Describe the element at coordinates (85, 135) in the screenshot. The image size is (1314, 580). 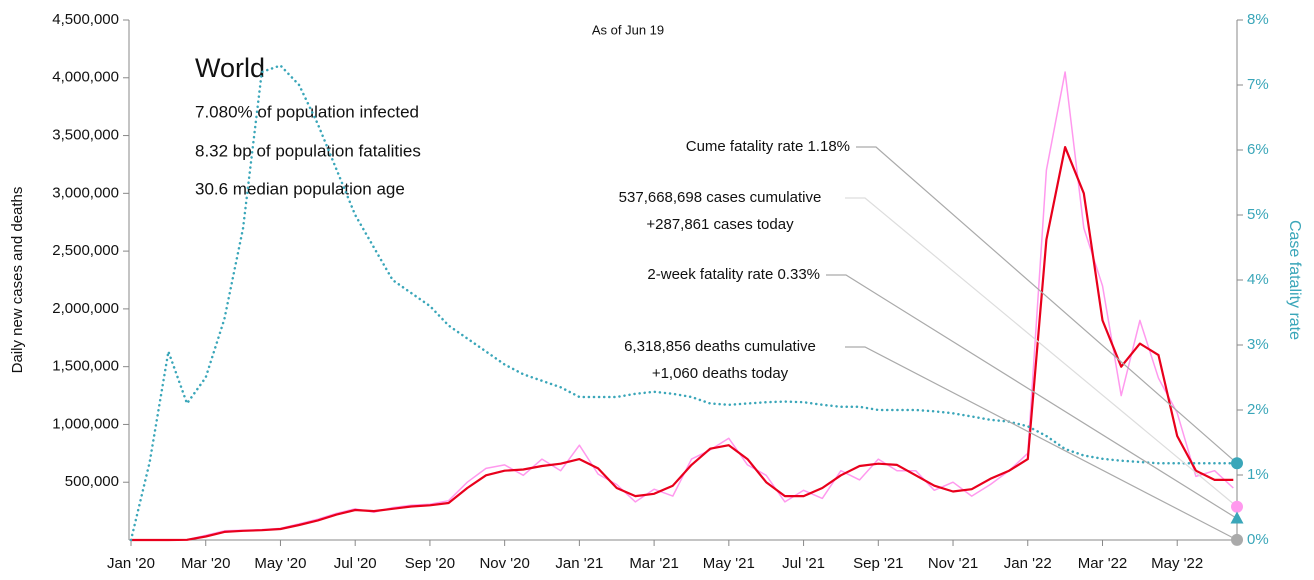
I see `y-tick-label: 3,500,000` at that location.